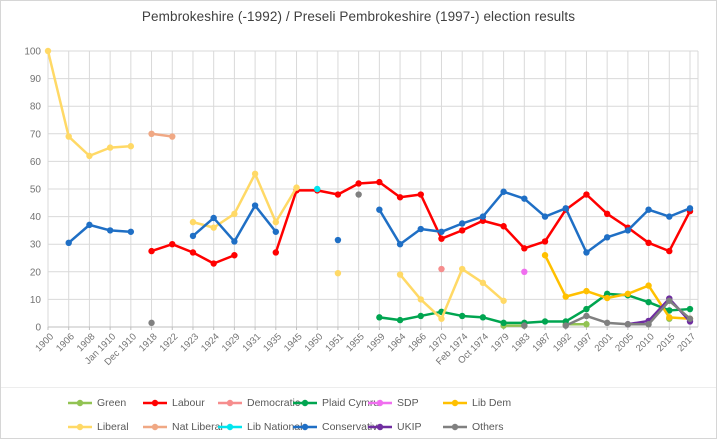 This screenshot has height=439, width=717. Describe the element at coordinates (335, 403) in the screenshot. I see `legend-item-plaid-cymru: Plaid Cymru` at that location.